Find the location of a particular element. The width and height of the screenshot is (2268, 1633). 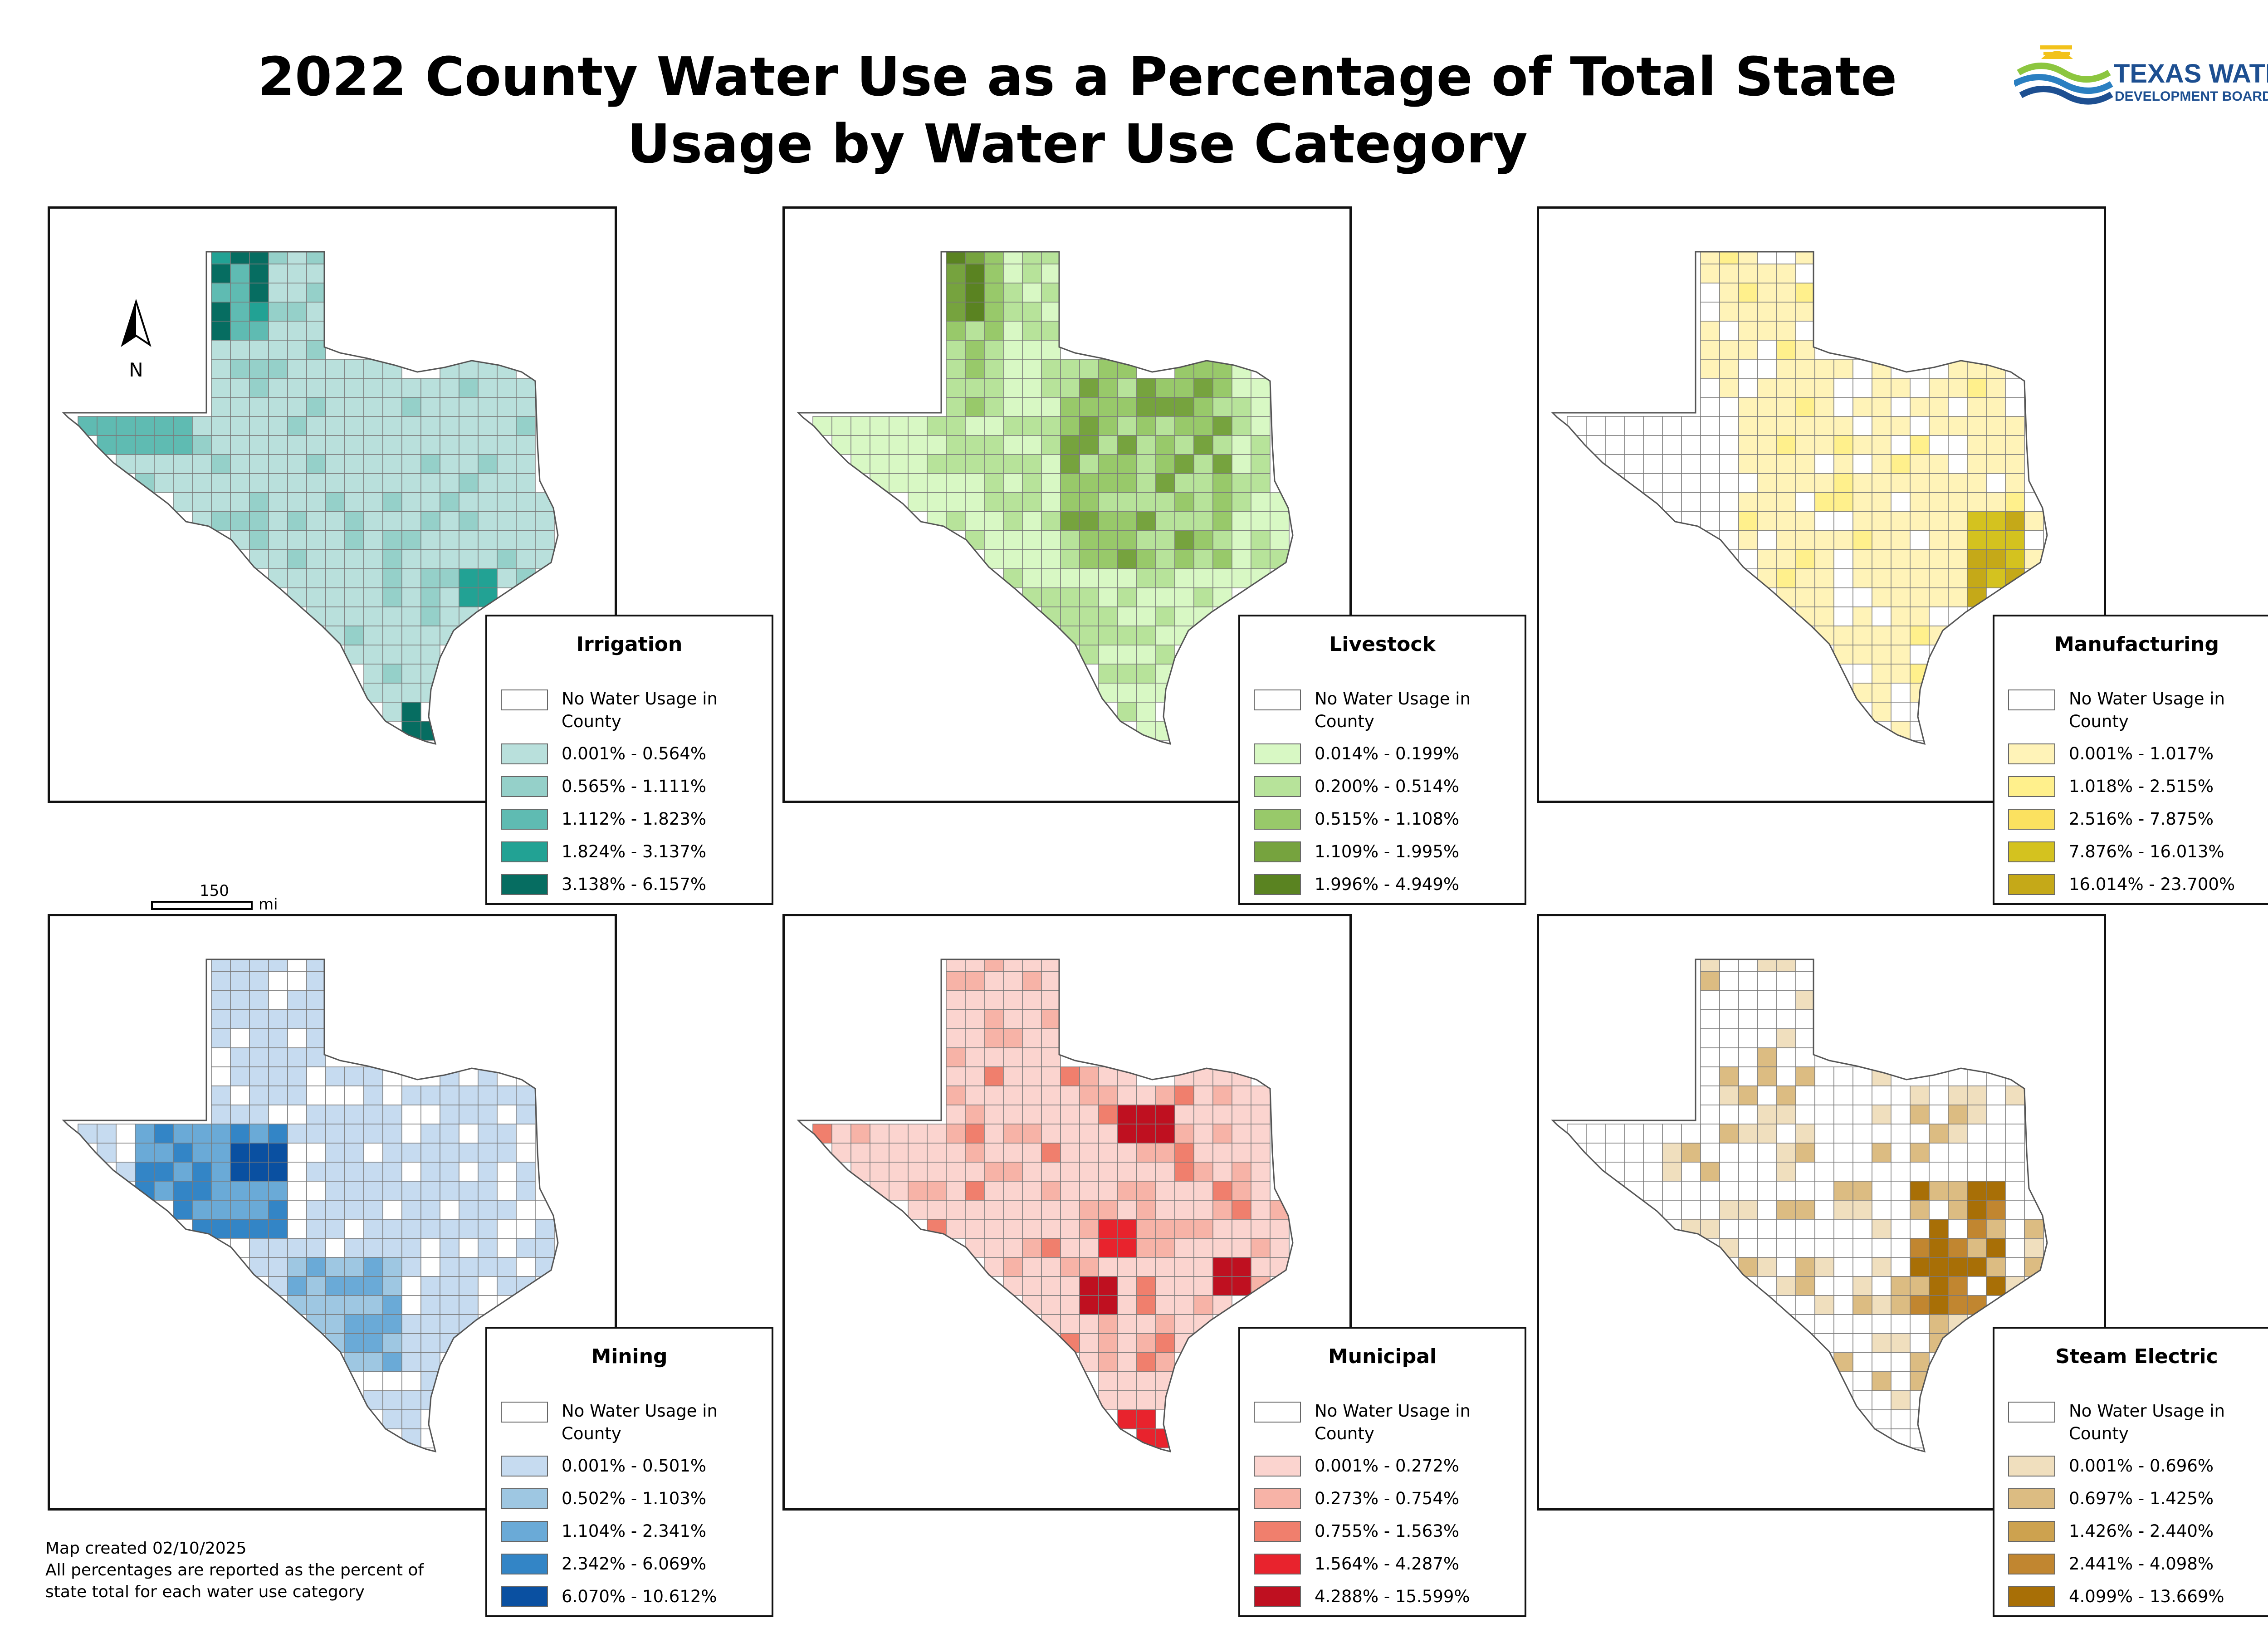

legend-class-label: 2.441% - 4.098% is located at coordinates (2142, 1564).